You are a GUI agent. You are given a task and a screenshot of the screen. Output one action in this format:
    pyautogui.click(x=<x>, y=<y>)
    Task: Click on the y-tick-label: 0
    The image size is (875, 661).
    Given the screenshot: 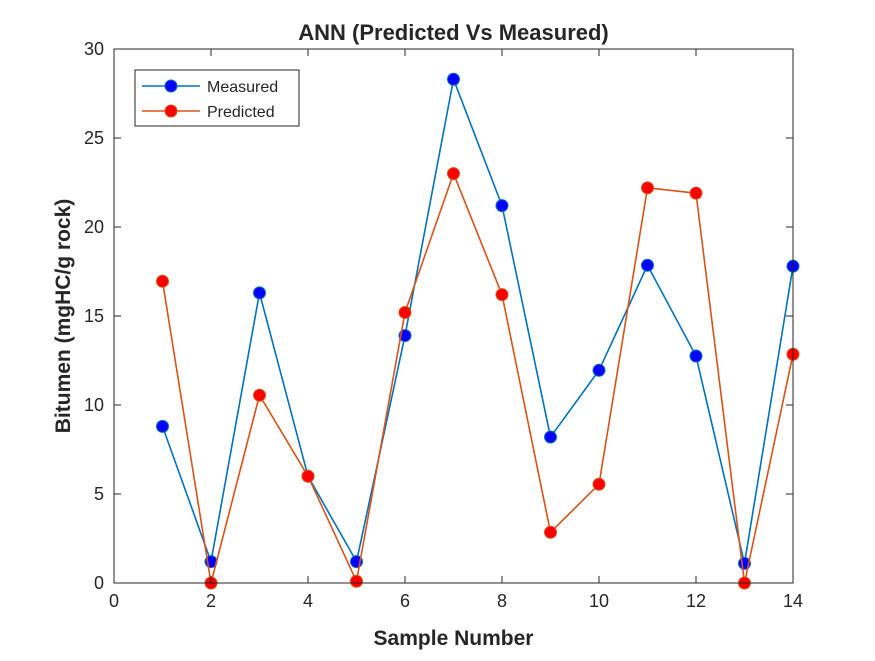 What is the action you would take?
    pyautogui.click(x=99, y=583)
    